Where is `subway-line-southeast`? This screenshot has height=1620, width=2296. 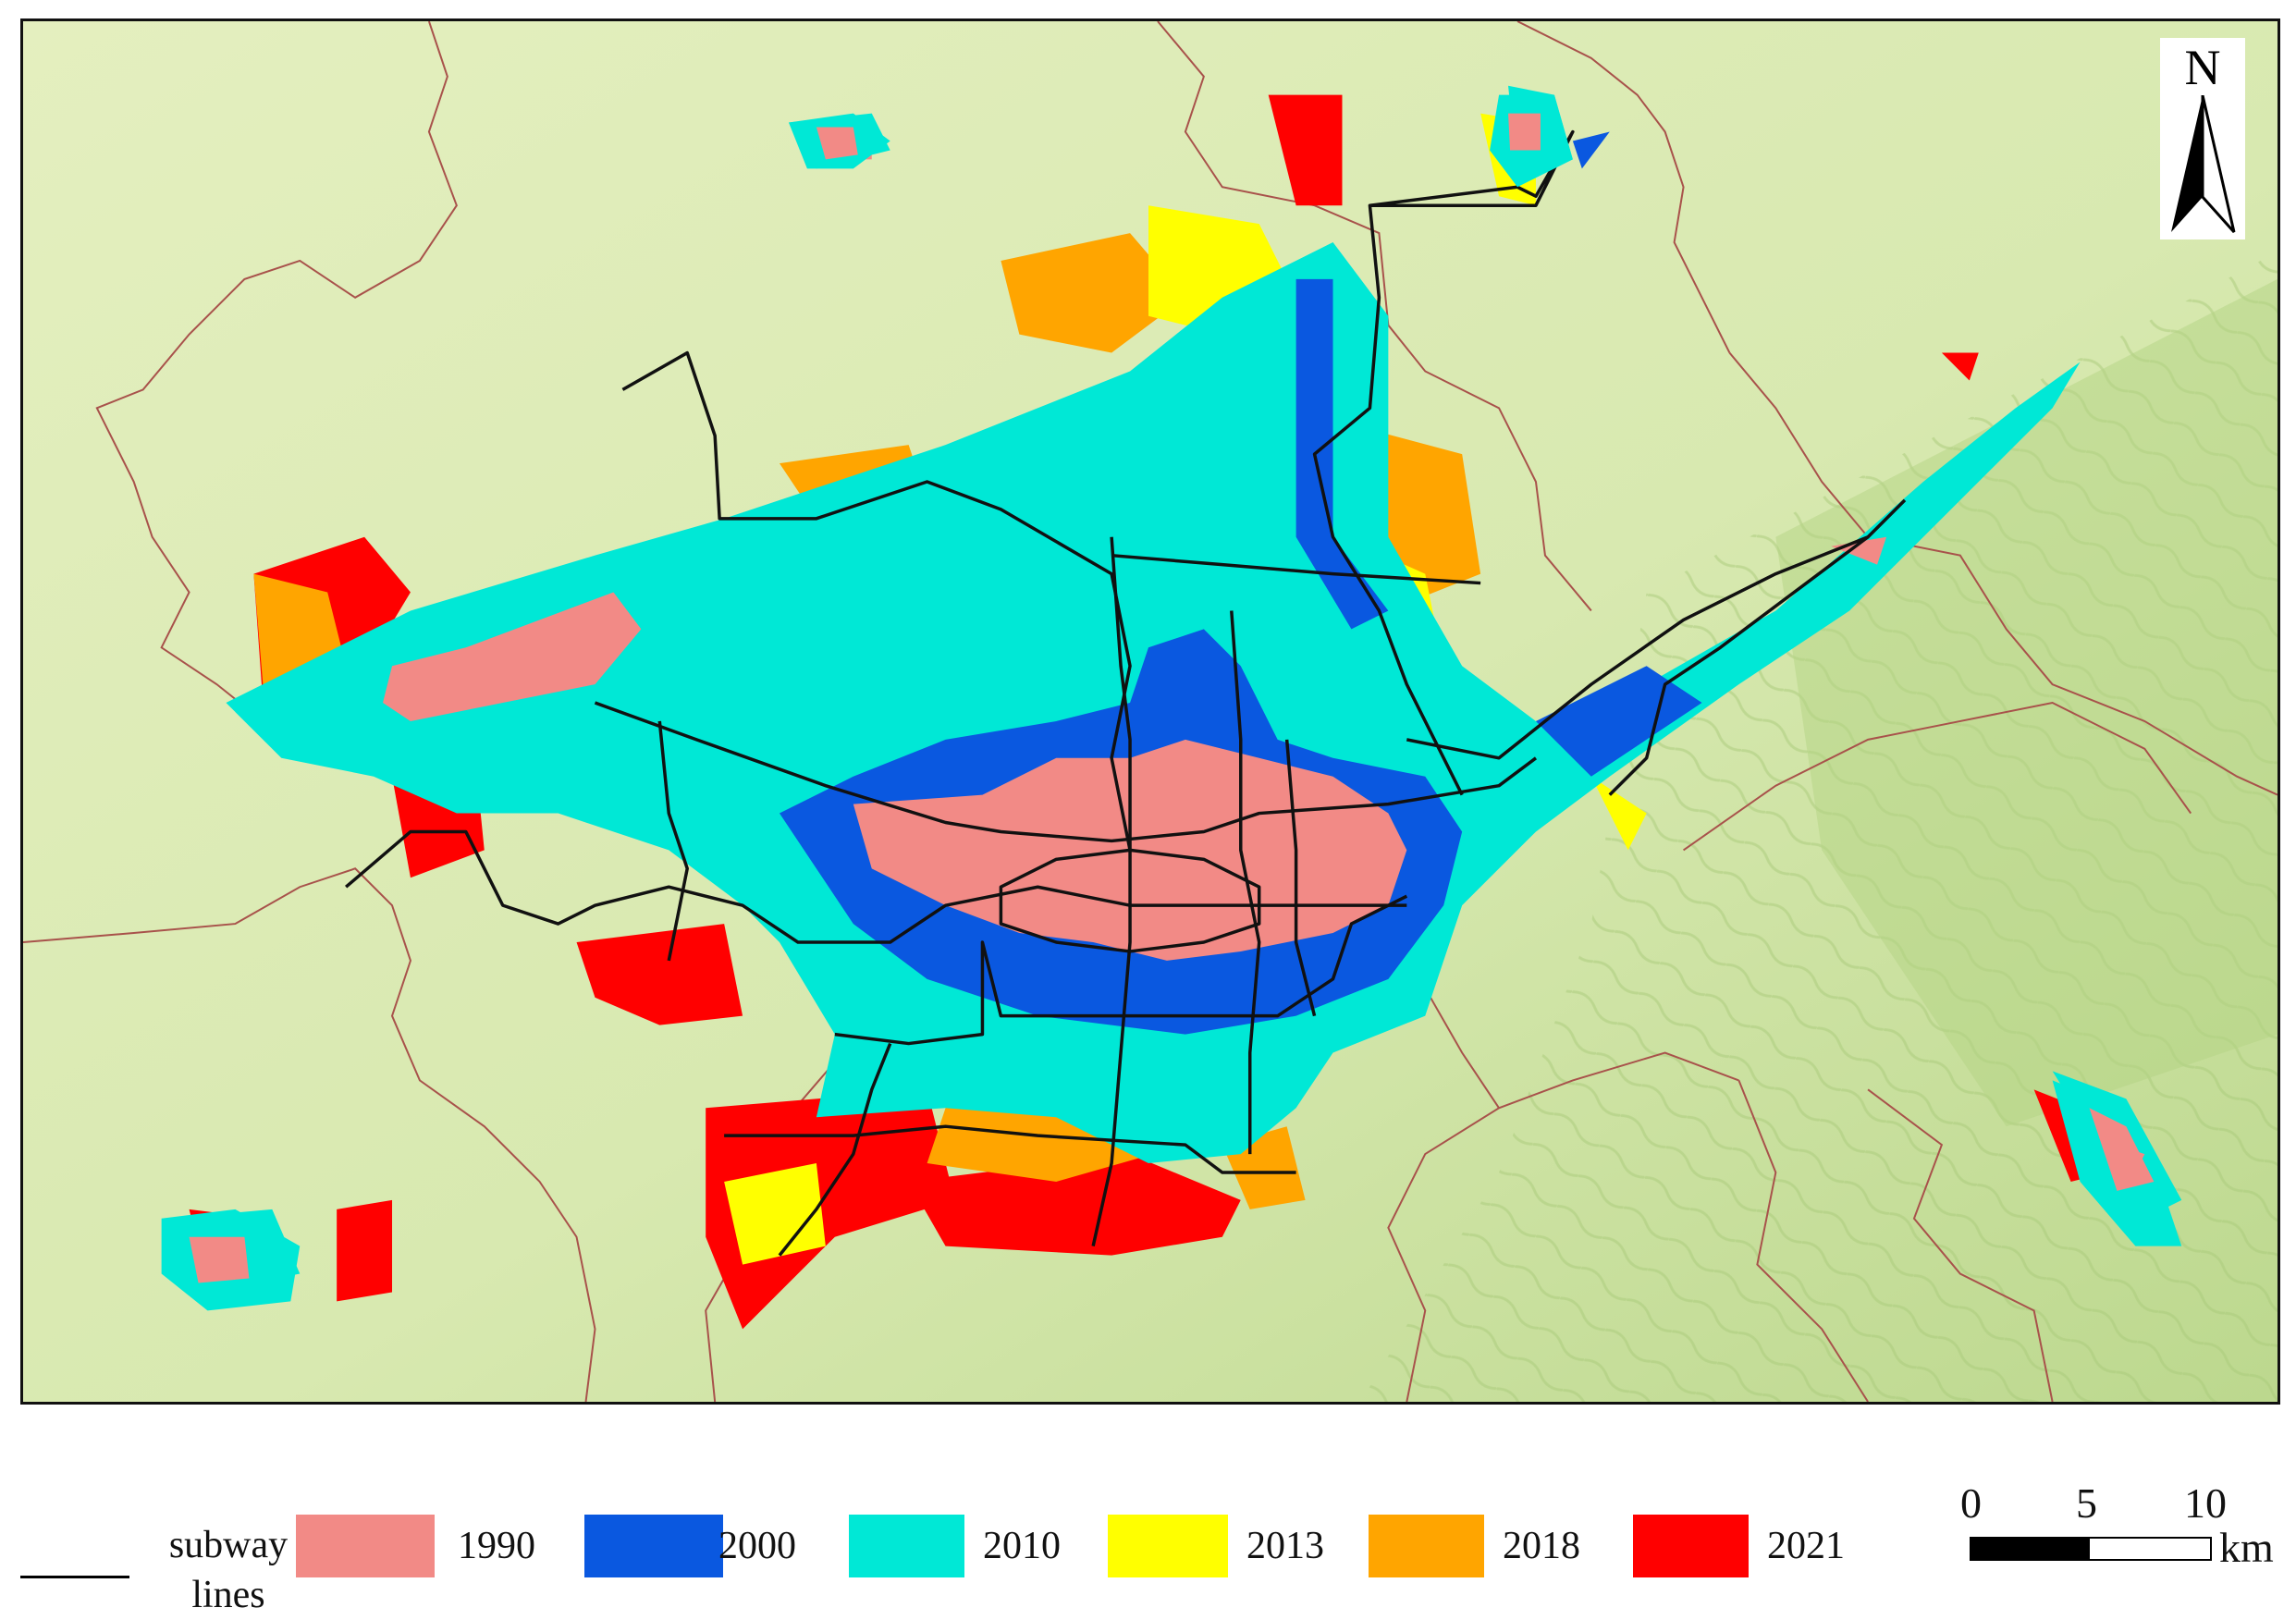
subway-line-southeast is located at coordinates (1121, 970).